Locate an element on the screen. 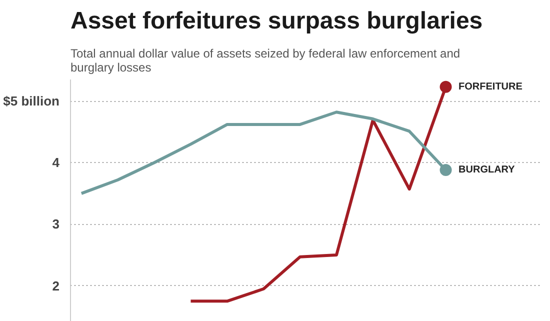 Image resolution: width=550 pixels, height=321 pixels. y-tick-label: 2 is located at coordinates (56, 286).